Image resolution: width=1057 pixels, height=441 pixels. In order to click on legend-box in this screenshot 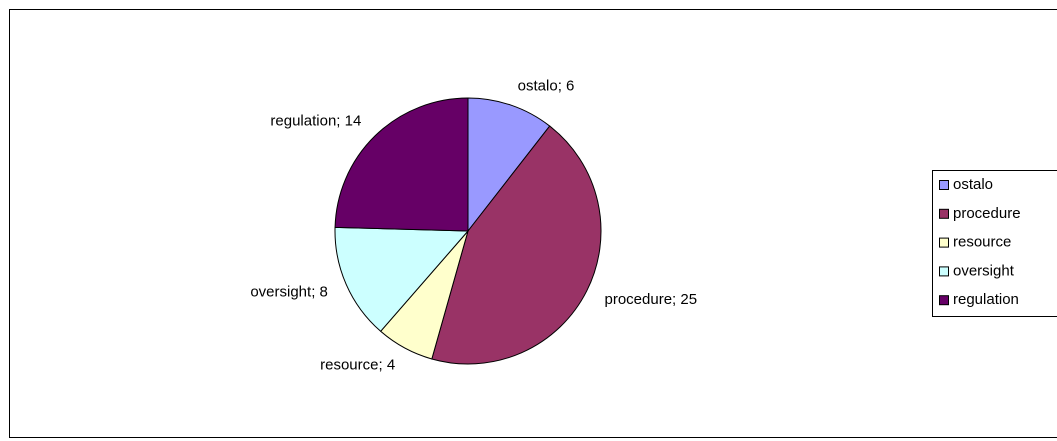, I will do `click(994, 243)`.